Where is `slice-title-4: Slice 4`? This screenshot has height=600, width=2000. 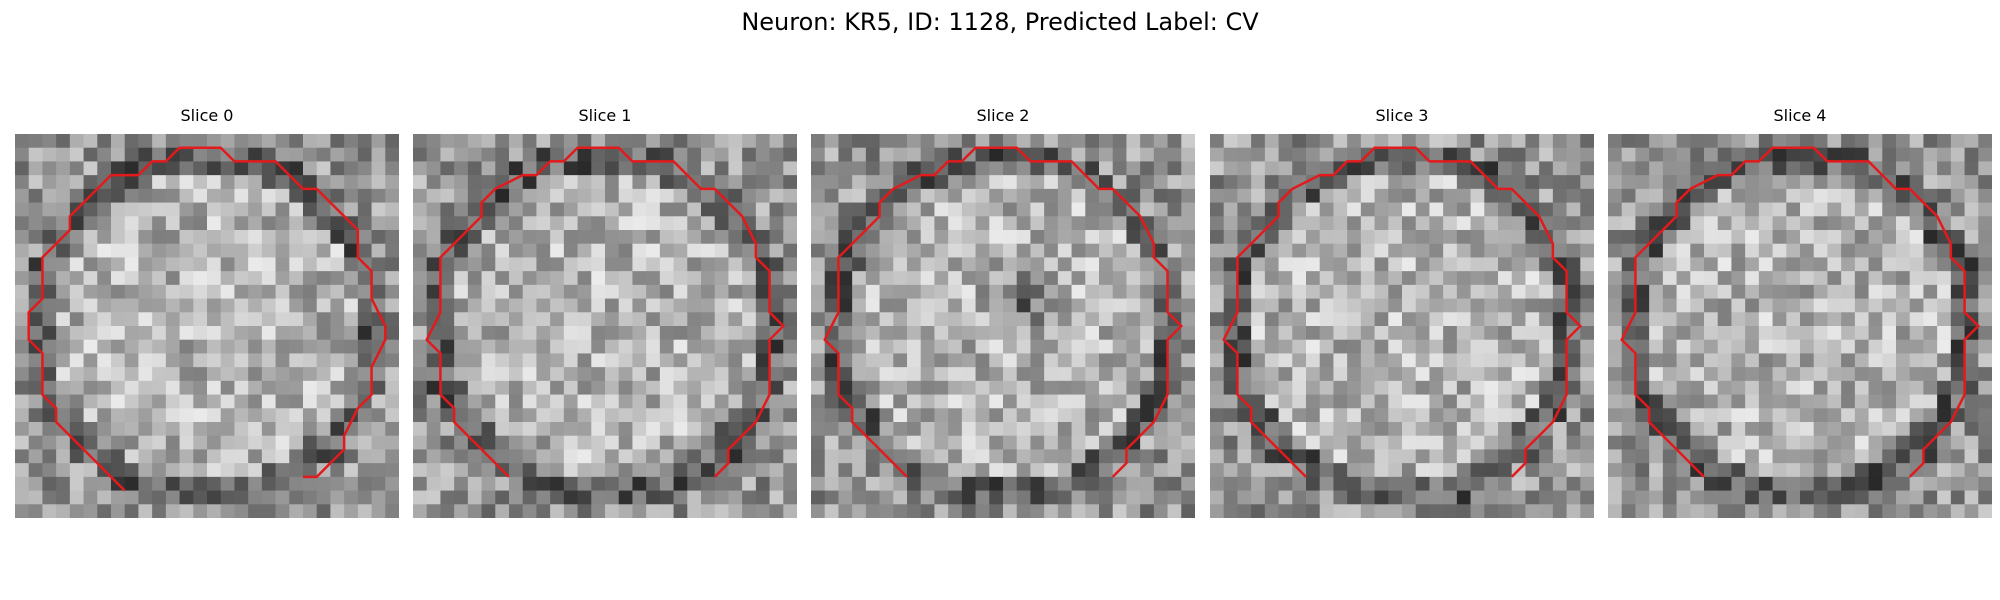 slice-title-4: Slice 4 is located at coordinates (1800, 115).